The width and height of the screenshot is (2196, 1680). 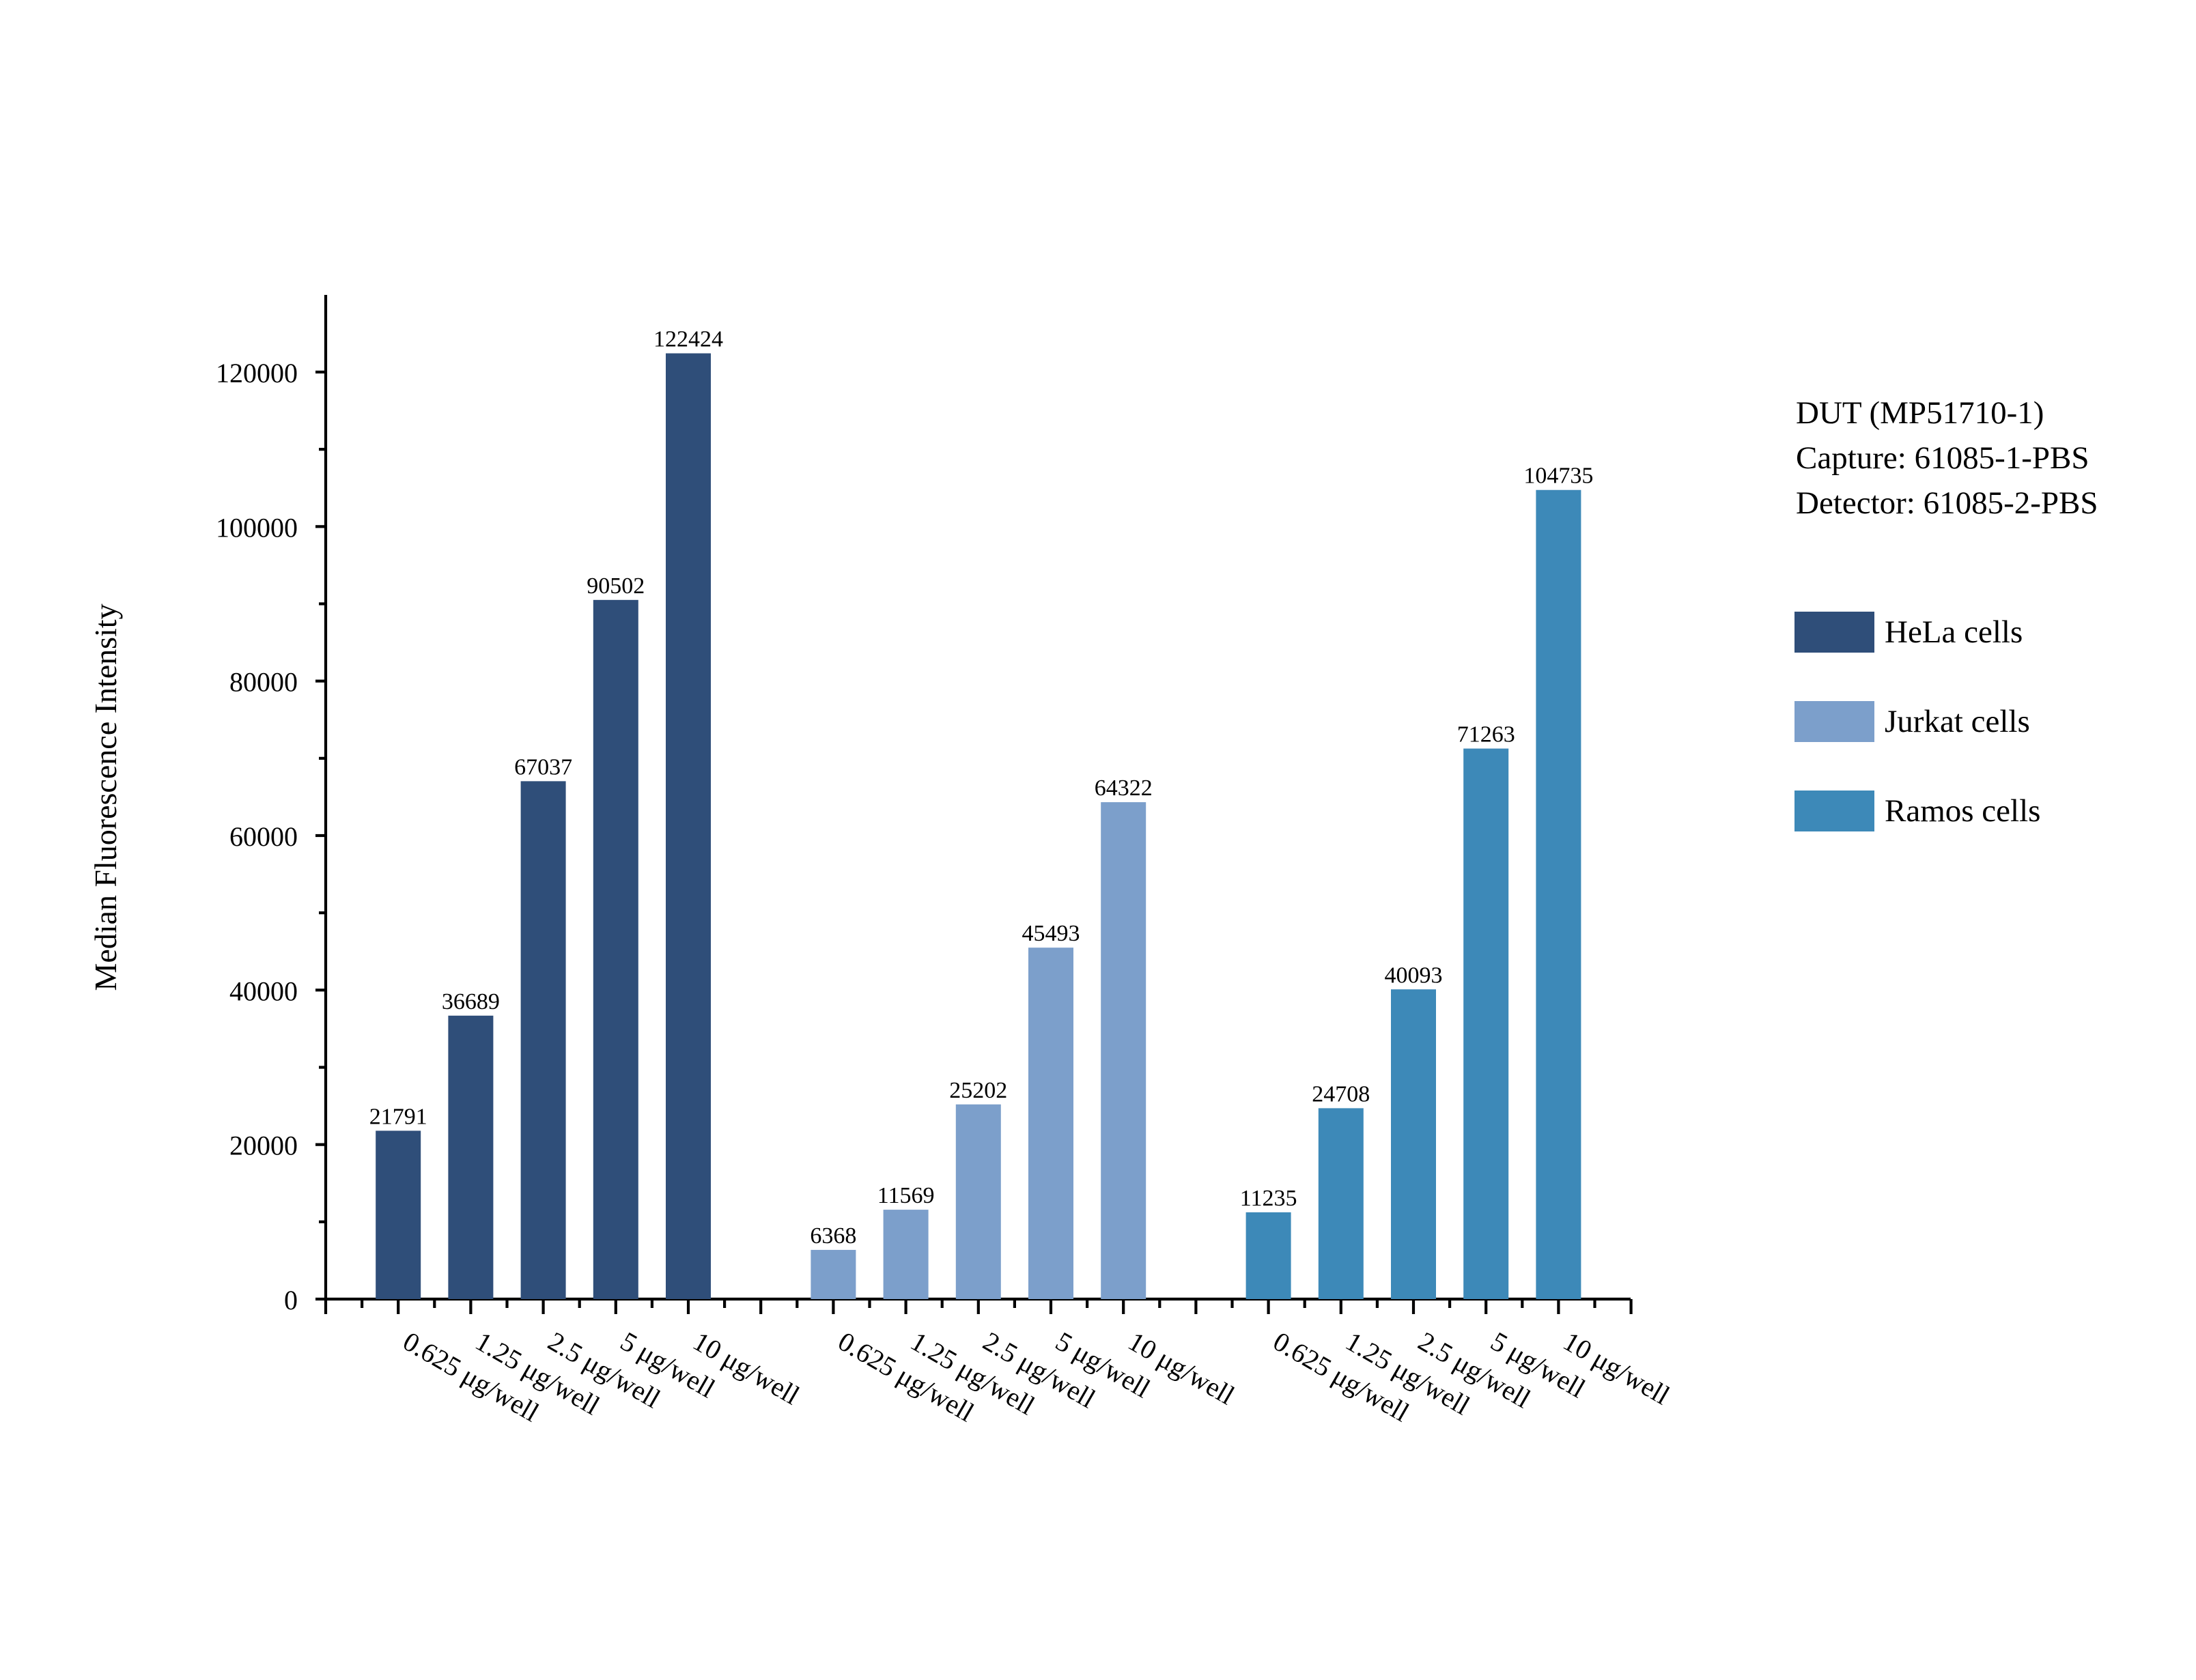 What do you see at coordinates (264, 836) in the screenshot?
I see `y-tick-label: 60000` at bounding box center [264, 836].